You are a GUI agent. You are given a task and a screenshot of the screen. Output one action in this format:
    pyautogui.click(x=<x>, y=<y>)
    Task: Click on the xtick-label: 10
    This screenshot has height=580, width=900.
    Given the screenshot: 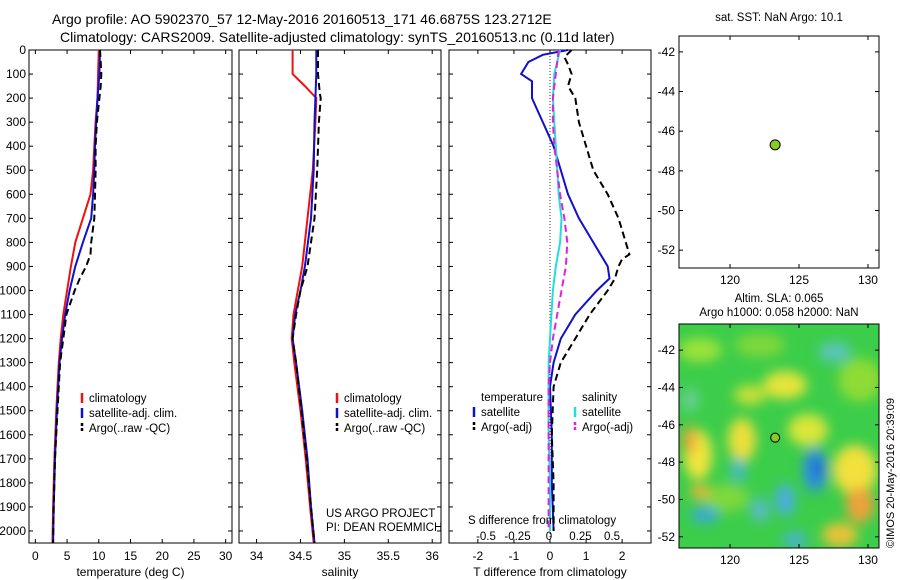 What is the action you would take?
    pyautogui.click(x=99, y=556)
    